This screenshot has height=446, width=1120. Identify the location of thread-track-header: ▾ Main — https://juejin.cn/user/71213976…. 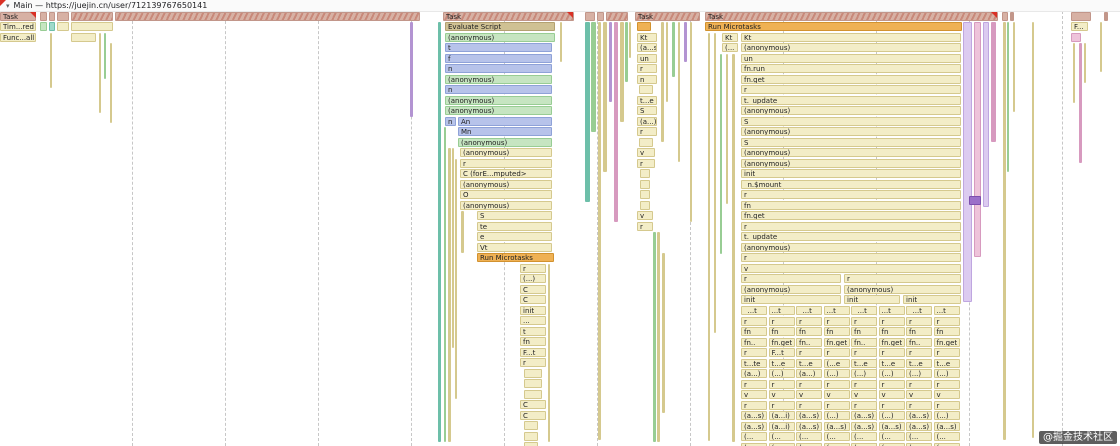
(560, 6).